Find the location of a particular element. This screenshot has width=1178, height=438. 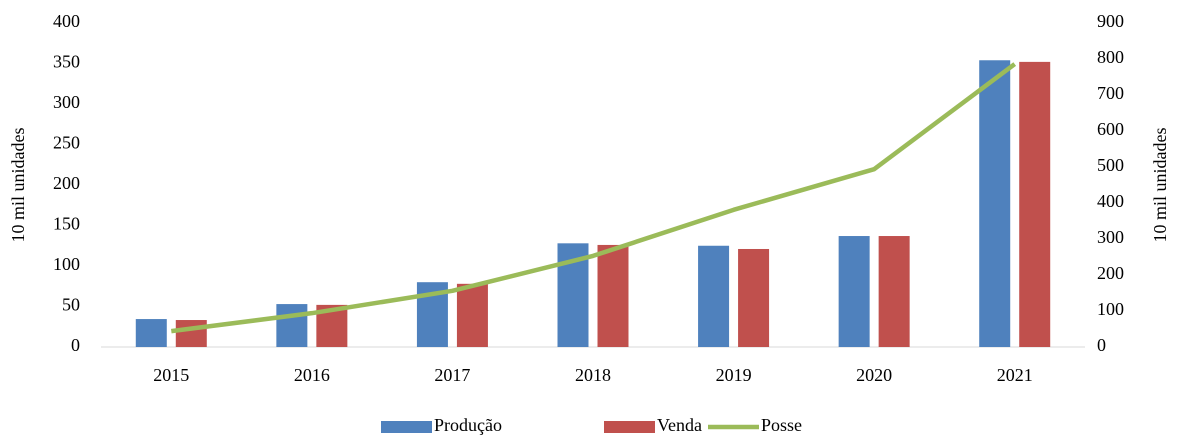

x-tick-label: 2016 is located at coordinates (312, 375).